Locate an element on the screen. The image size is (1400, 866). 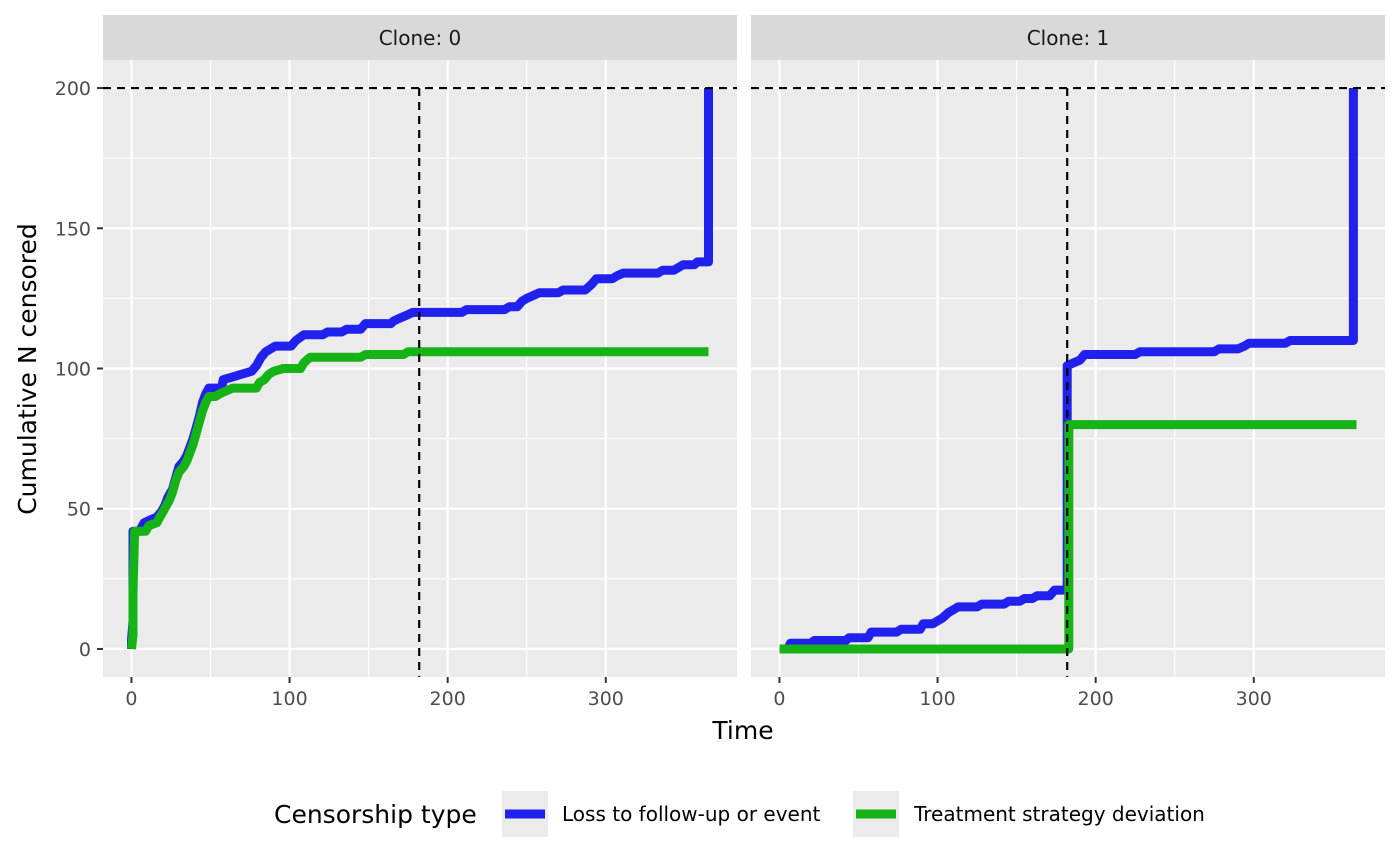
legend-label-deviation: Treatment strategy deviation is located at coordinates (1059, 814).